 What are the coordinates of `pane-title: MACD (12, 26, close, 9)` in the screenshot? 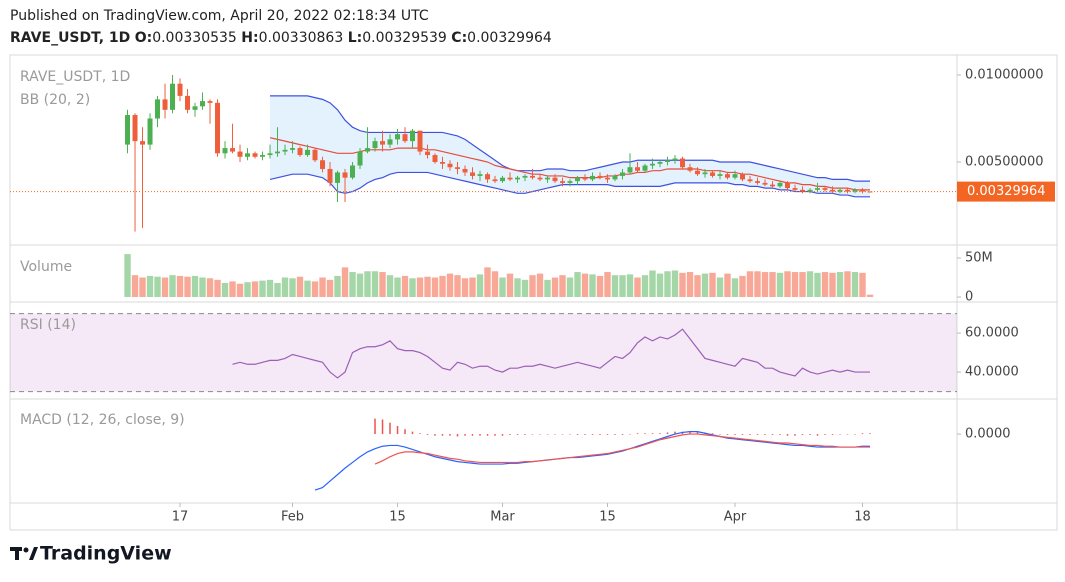 It's located at (102, 420).